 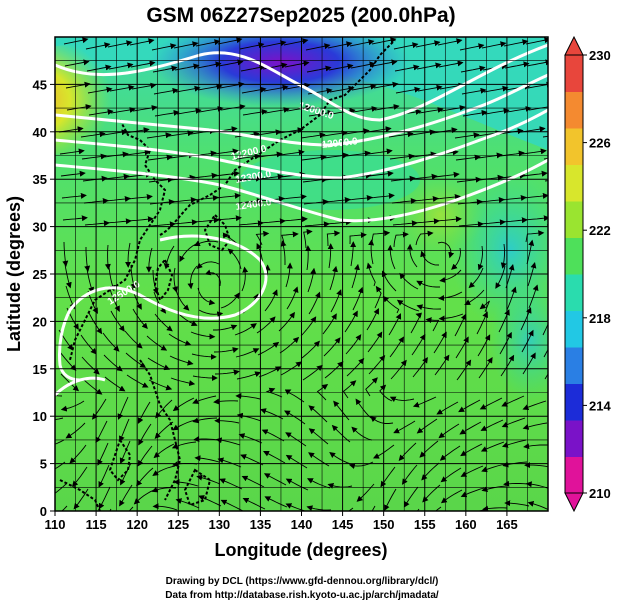 I want to click on x-tick-label: 120, so click(x=137, y=524).